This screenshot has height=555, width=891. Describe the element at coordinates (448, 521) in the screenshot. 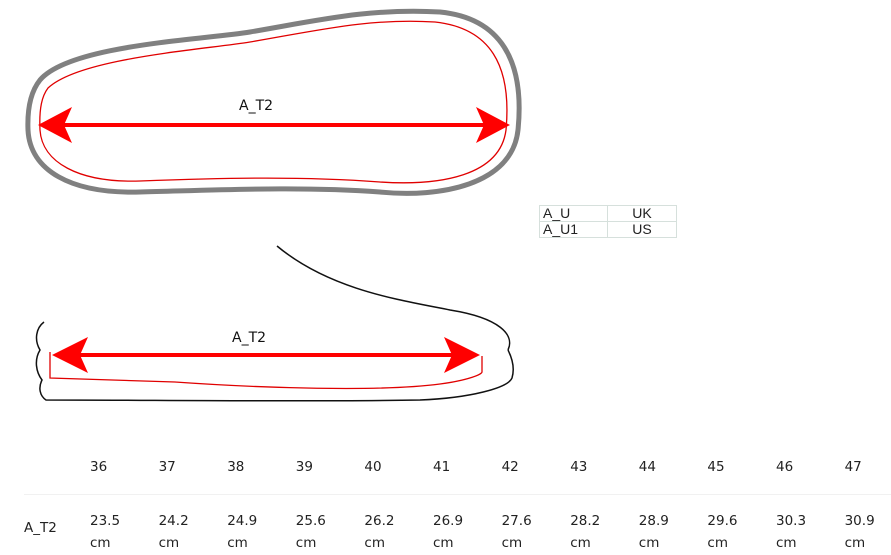

I see `length-value: 26.9` at that location.